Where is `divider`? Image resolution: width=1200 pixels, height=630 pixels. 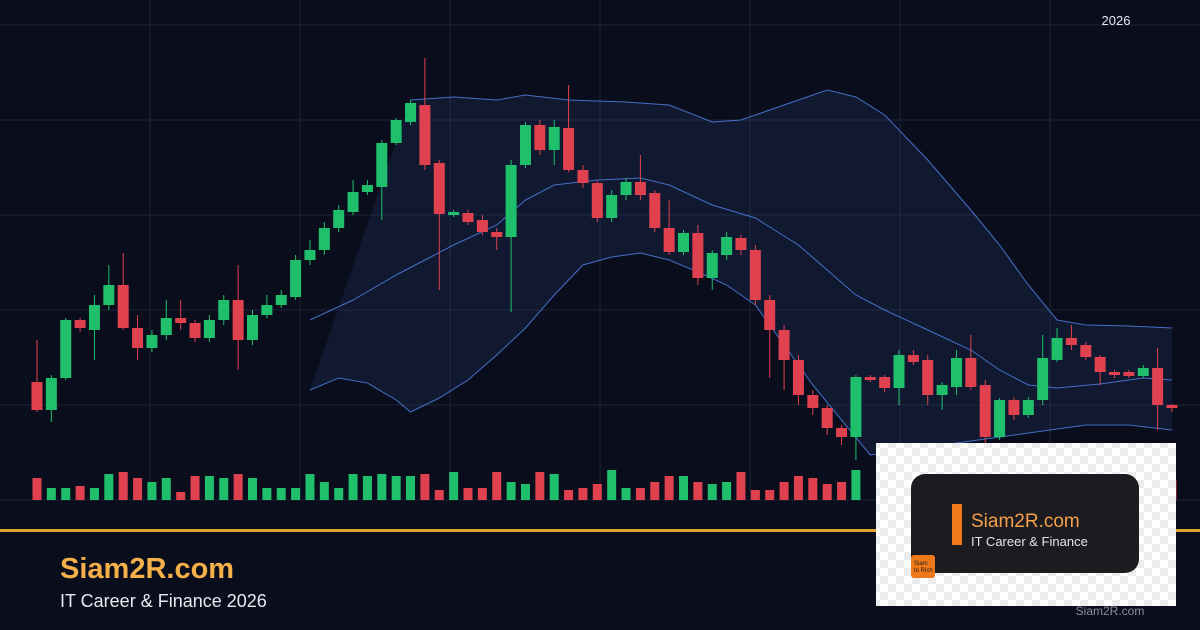 divider is located at coordinates (600, 530).